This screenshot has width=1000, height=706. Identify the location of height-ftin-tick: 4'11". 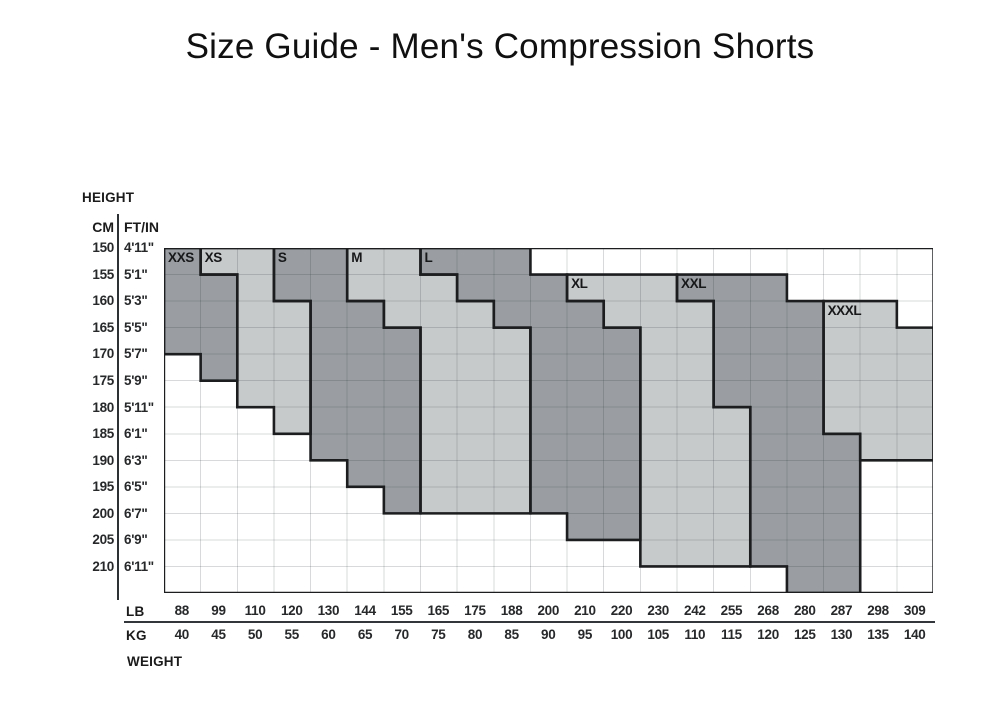
(139, 248).